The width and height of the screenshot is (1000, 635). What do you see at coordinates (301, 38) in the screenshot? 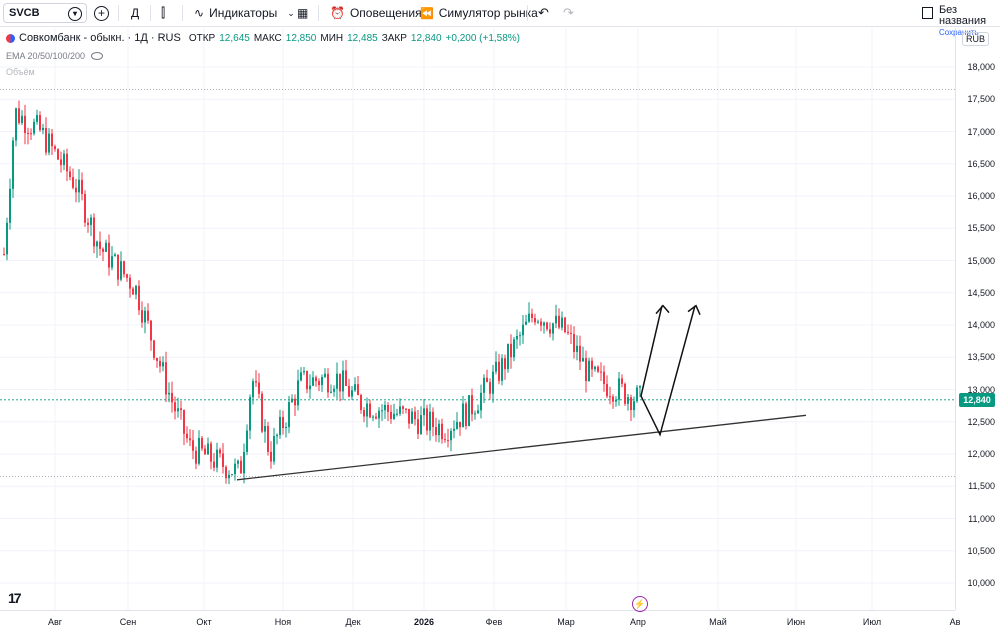
I see `legend-high: 12,850` at bounding box center [301, 38].